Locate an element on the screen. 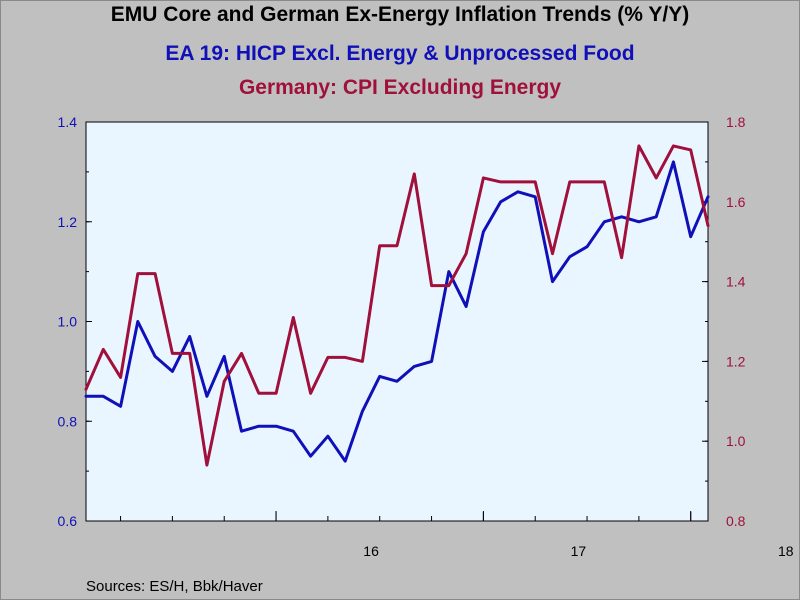 Image resolution: width=800 pixels, height=600 pixels. source-note: Sources: ES/H, Bbk/Haver is located at coordinates (174, 586).